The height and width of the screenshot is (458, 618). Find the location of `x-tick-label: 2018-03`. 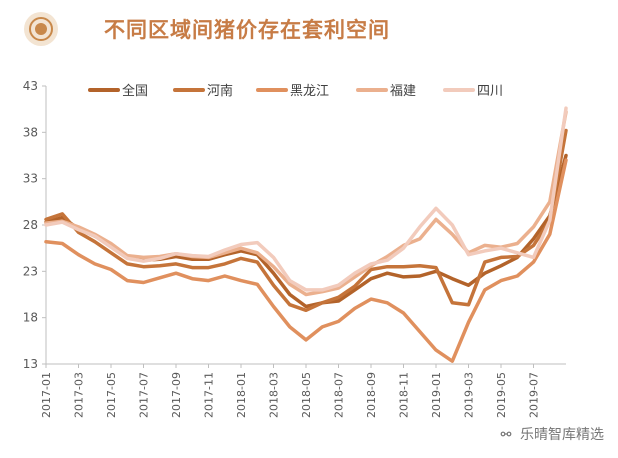

x-tick-label: 2018-03 is located at coordinates (274, 395).